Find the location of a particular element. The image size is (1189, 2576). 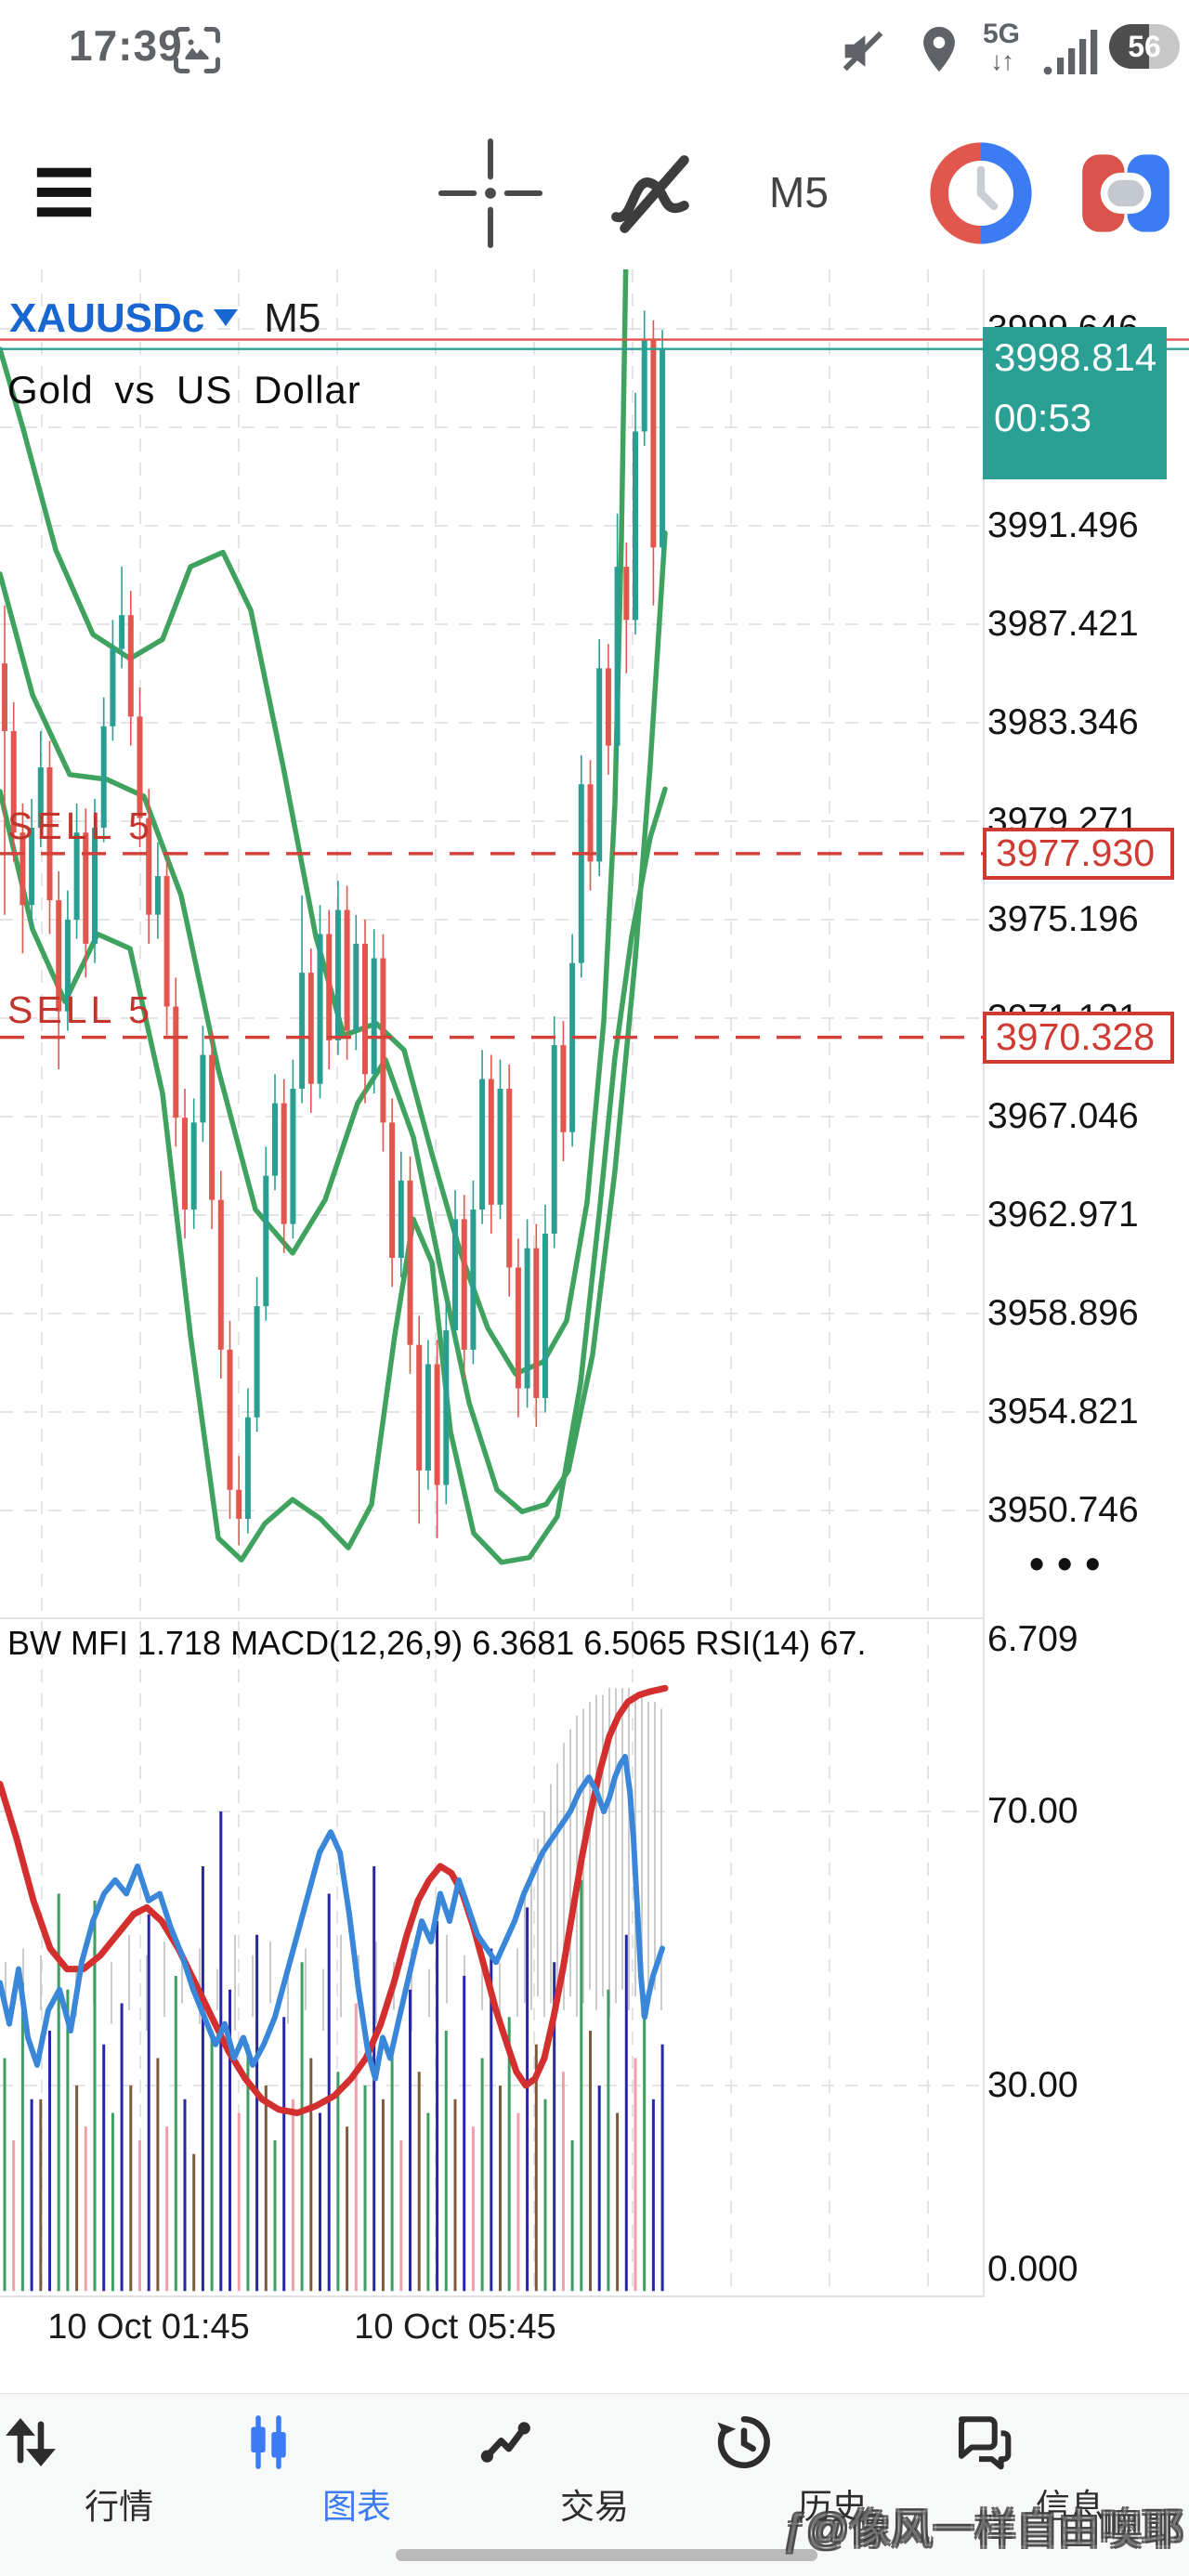

timeframe-button: M5 is located at coordinates (799, 192).